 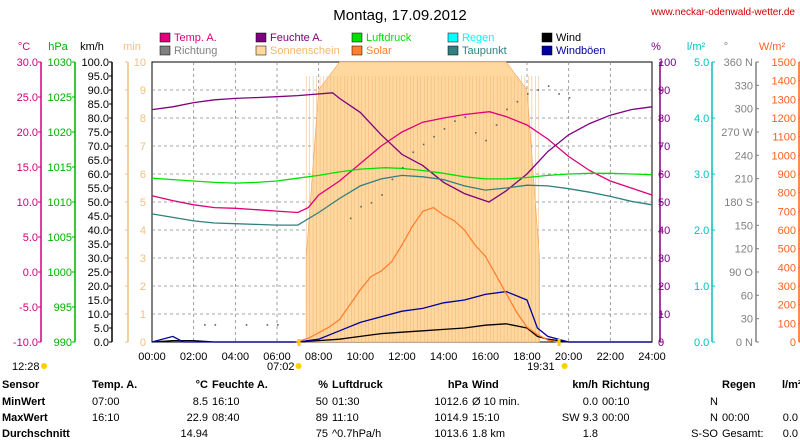 I want to click on stats-max-dir: N, so click(x=714, y=418).